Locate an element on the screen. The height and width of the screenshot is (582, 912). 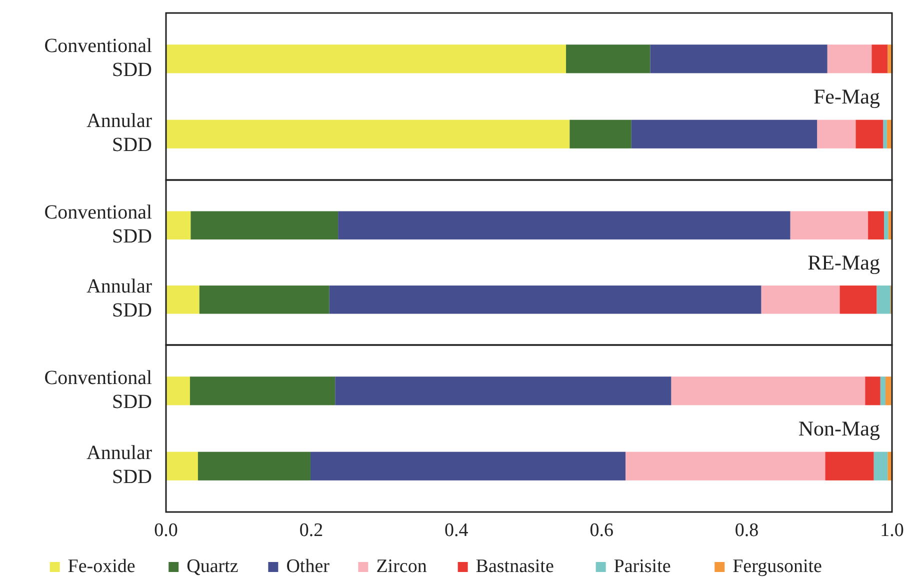
x-tick-label: 0.4 is located at coordinates (456, 530).